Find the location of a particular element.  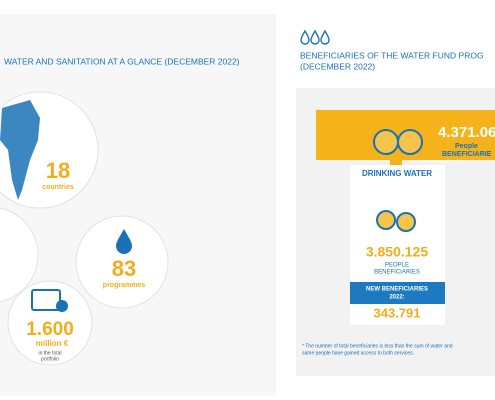

new-beneficiaries-label: 2022: is located at coordinates (396, 298).